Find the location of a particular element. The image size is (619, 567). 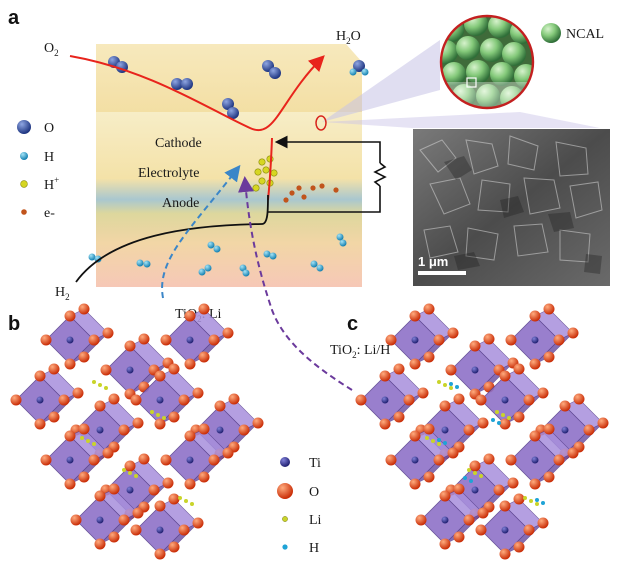

ncal-label: NCAL is located at coordinates (585, 34).